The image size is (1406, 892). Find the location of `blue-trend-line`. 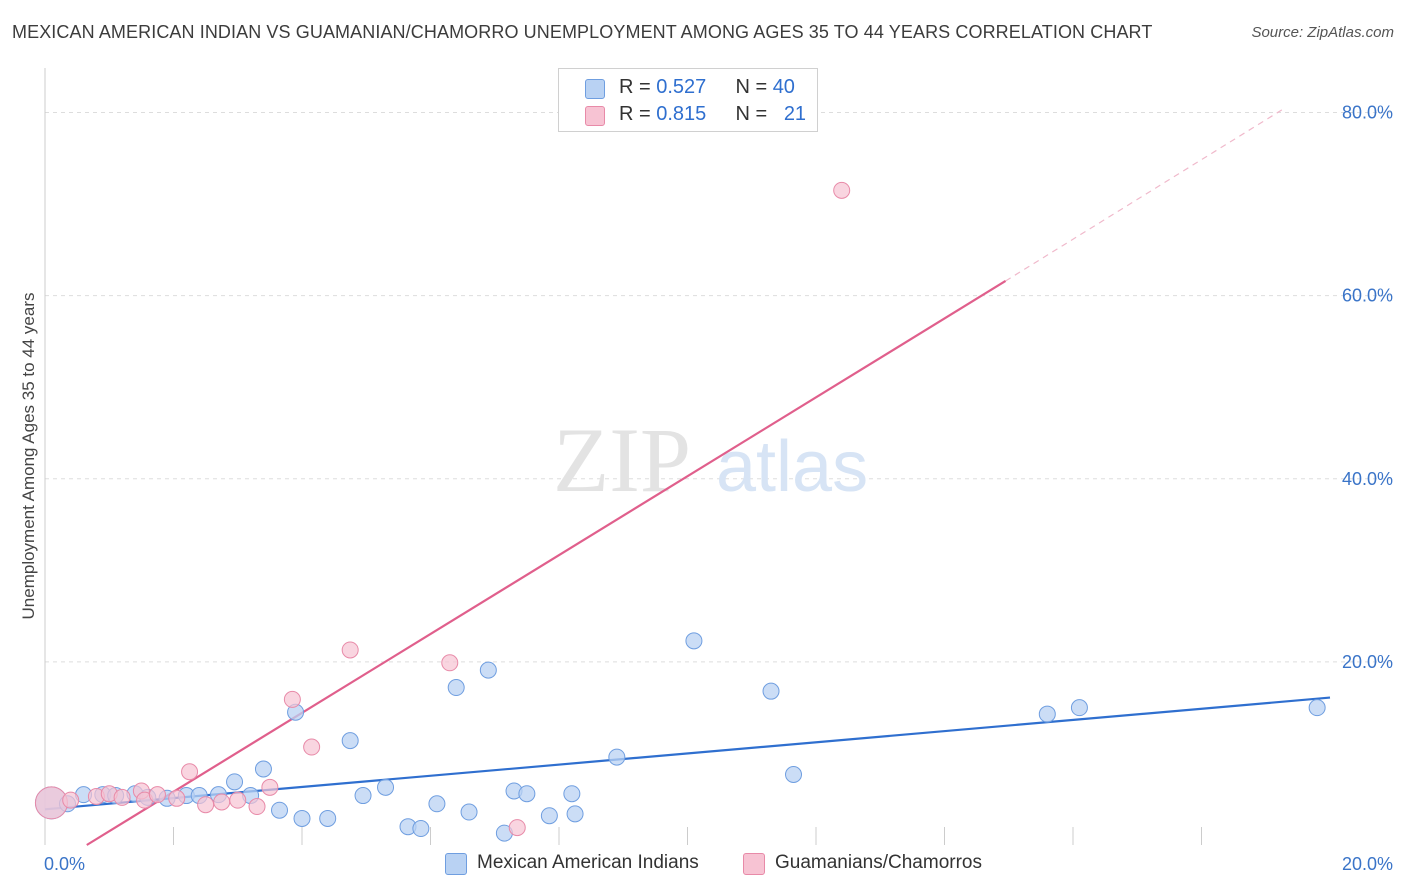

blue-trend-line is located at coordinates (687, 753).